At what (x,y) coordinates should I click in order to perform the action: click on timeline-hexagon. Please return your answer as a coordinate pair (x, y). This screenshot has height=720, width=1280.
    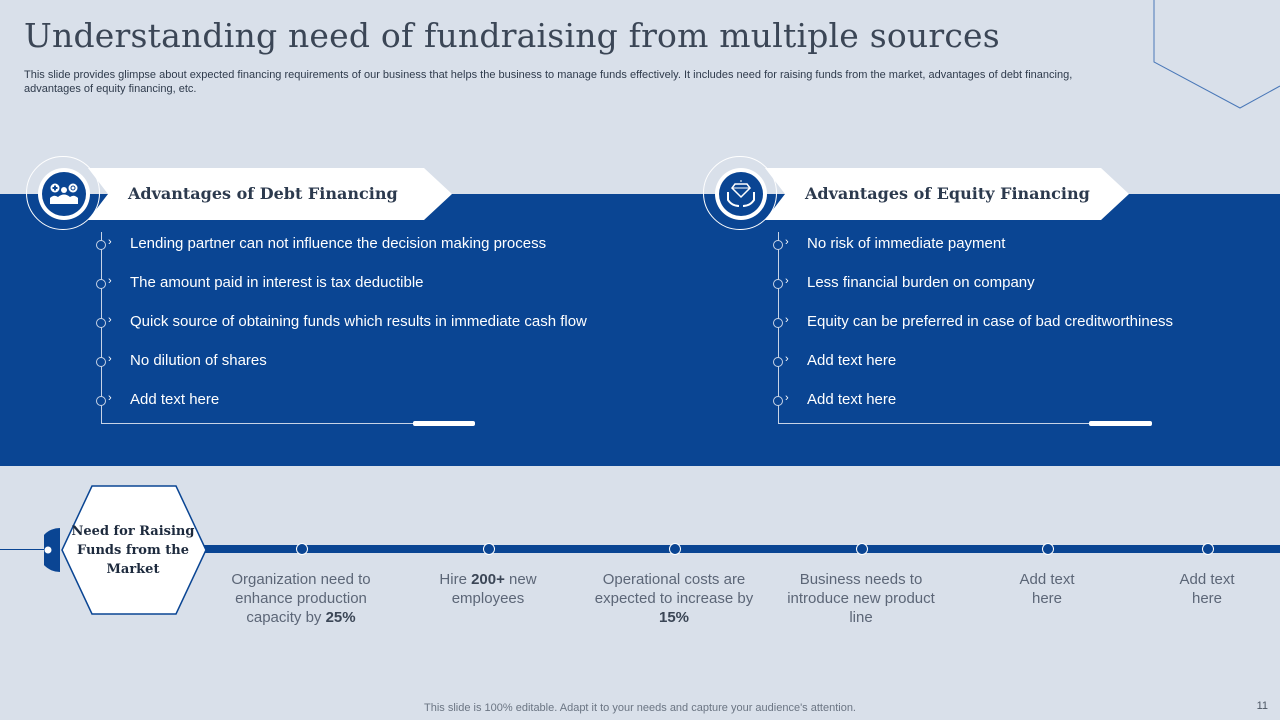
    Looking at the image, I should click on (125, 550).